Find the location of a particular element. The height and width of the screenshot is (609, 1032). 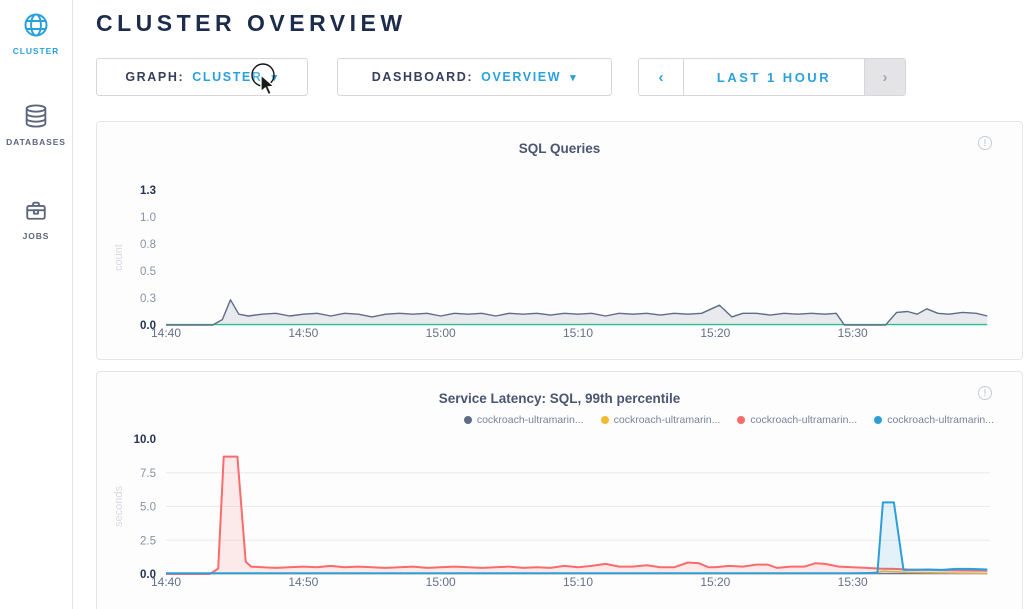

series-area-node-4-latency is located at coordinates (577, 538).